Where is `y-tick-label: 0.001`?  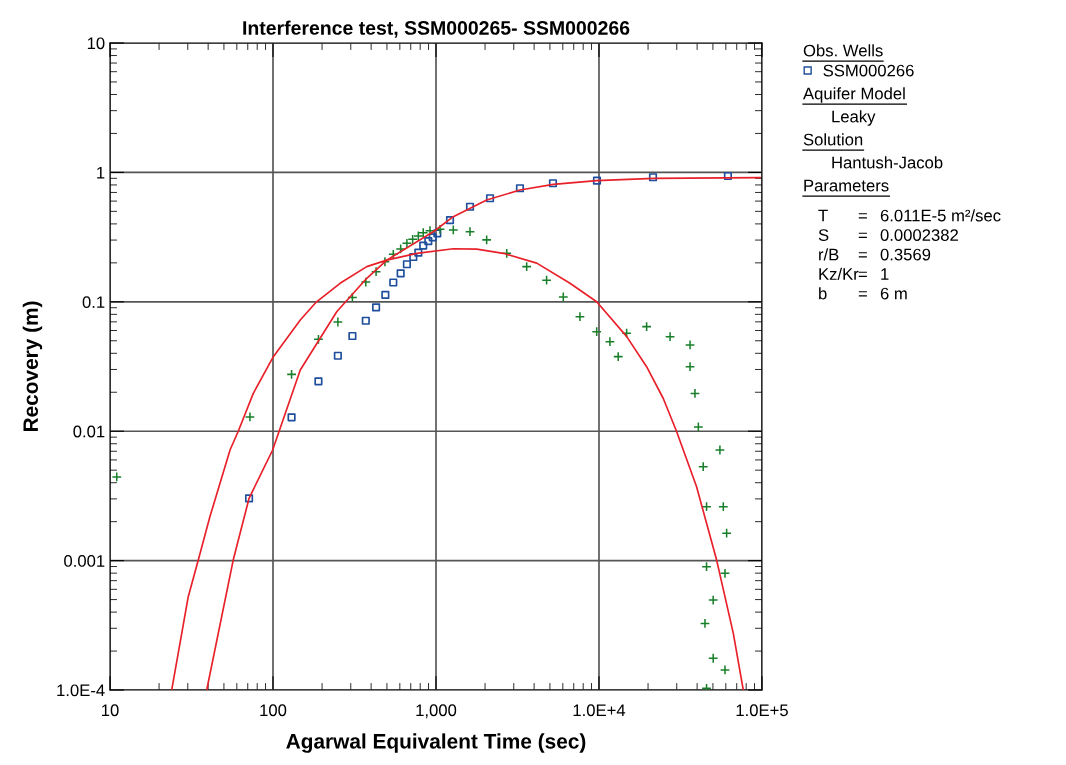 y-tick-label: 0.001 is located at coordinates (84, 561).